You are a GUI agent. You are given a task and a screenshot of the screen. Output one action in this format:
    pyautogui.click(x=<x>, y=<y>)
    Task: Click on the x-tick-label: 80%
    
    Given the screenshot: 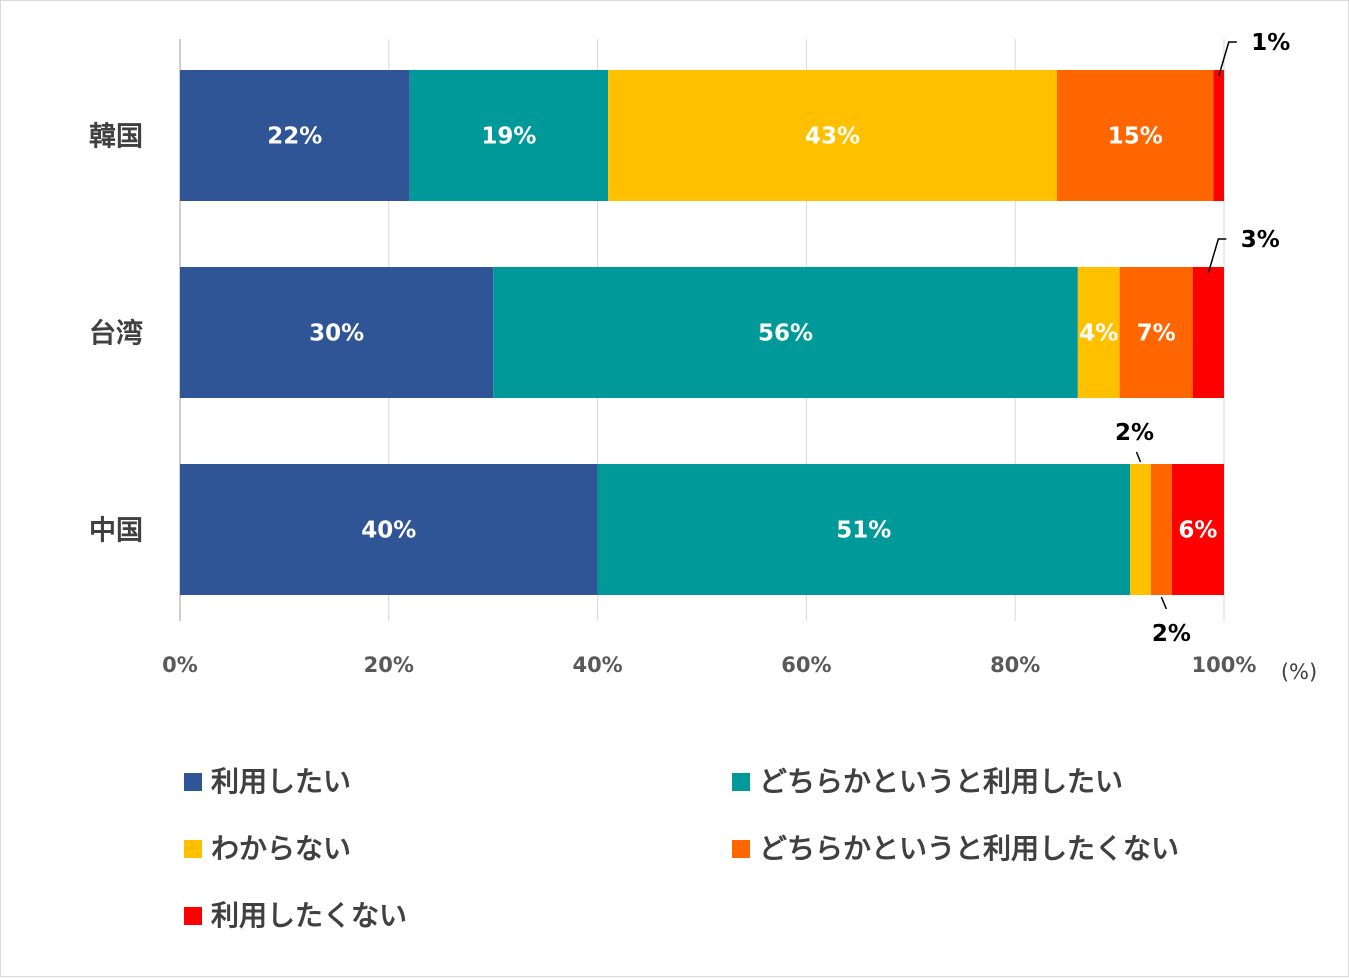 What is the action you would take?
    pyautogui.click(x=1015, y=665)
    